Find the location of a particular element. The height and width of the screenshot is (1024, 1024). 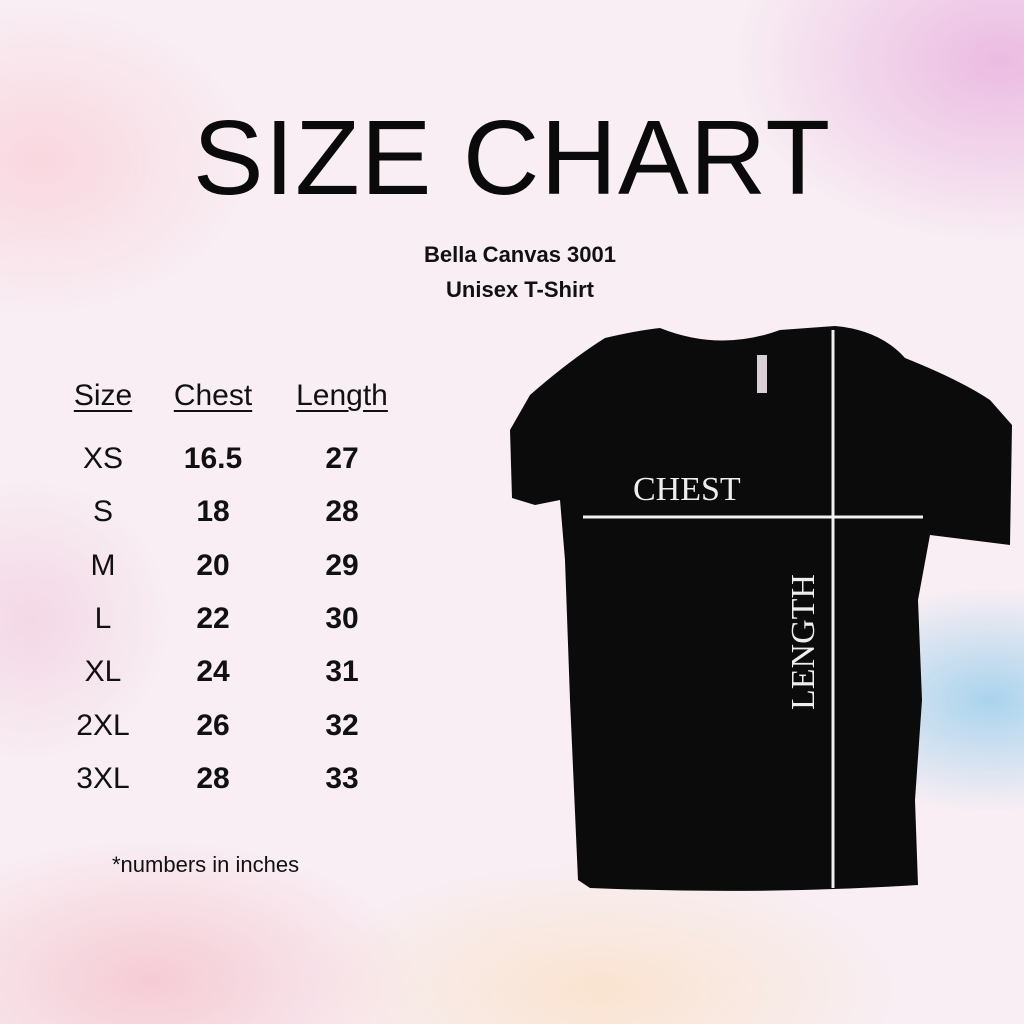

cell-size: M is located at coordinates (103, 565).